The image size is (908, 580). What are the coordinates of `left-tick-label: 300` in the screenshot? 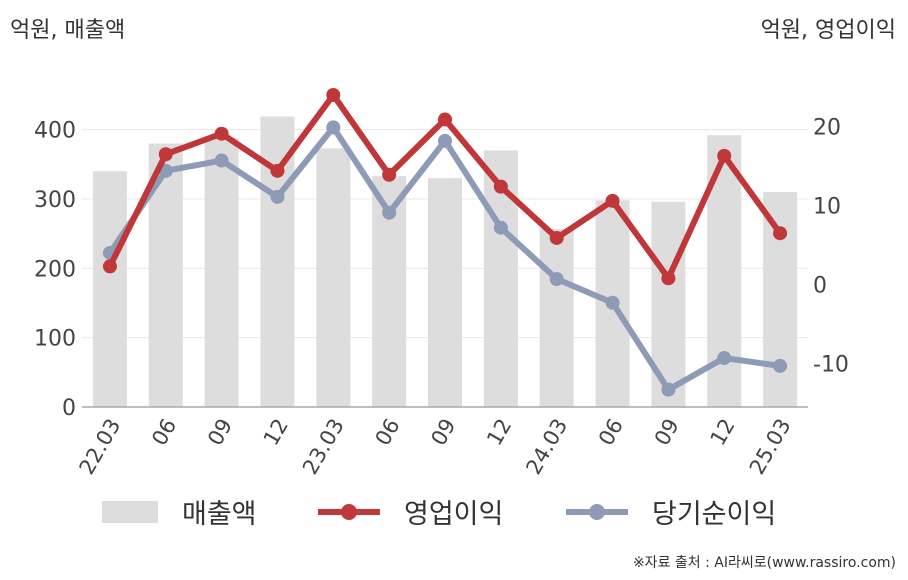 It's located at (55, 200).